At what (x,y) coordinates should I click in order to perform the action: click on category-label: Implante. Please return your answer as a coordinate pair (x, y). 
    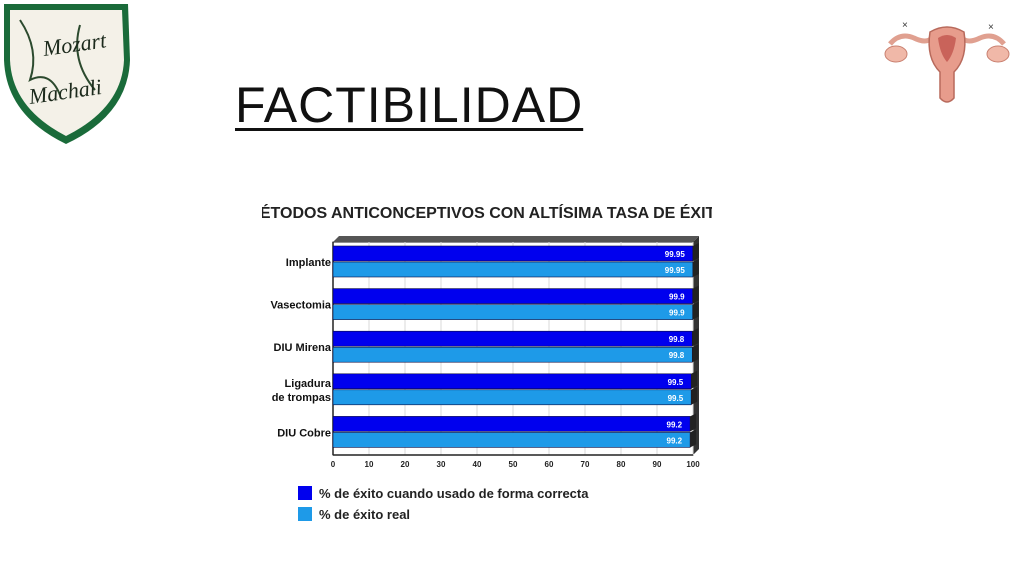
    Looking at the image, I should click on (308, 263).